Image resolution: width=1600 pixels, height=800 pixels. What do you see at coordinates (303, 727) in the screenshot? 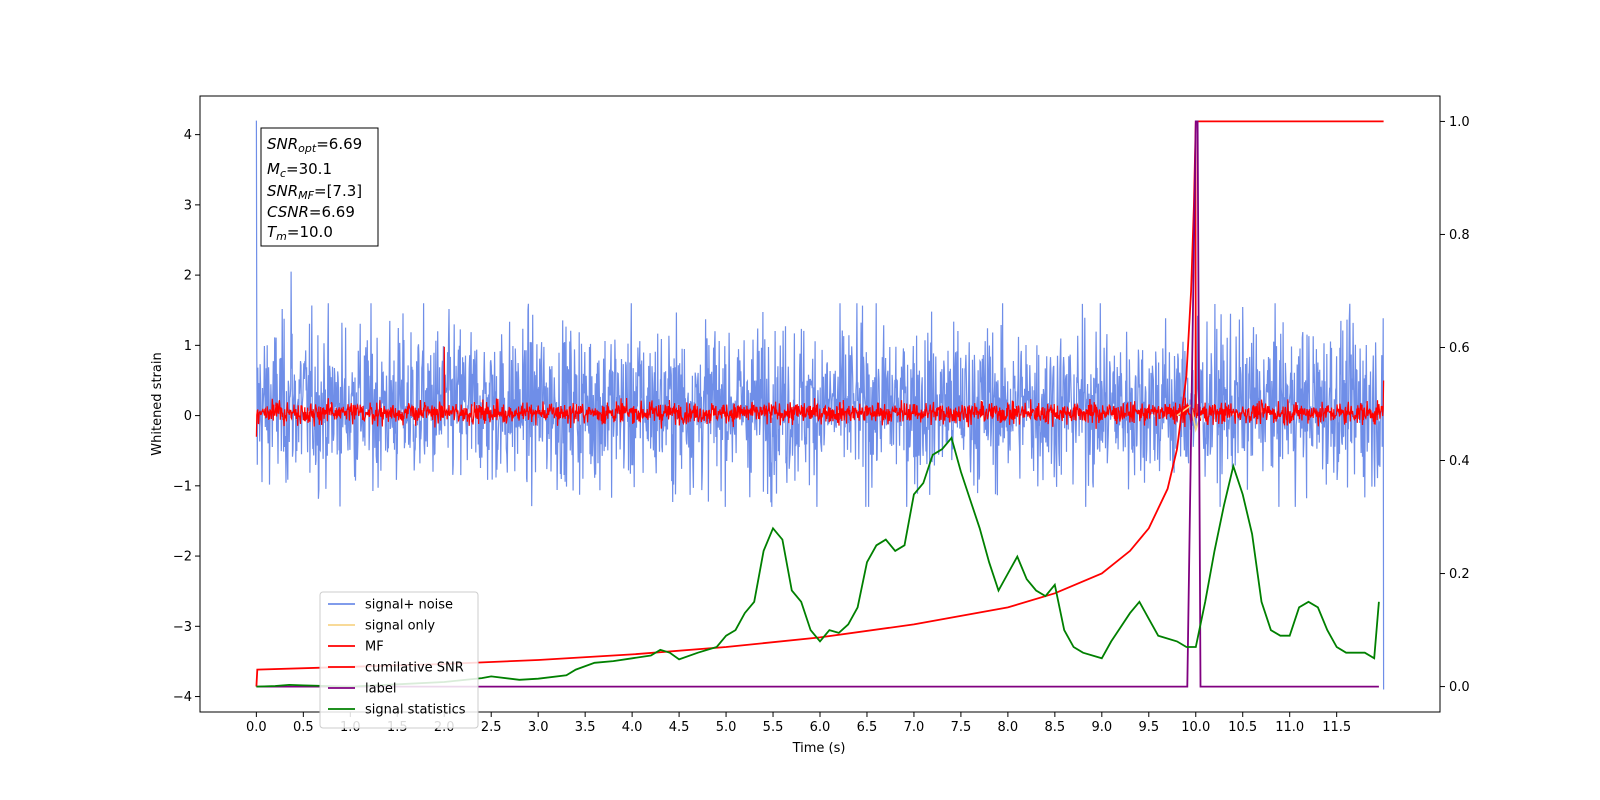
I see `x-tick-label: 0.5` at bounding box center [303, 727].